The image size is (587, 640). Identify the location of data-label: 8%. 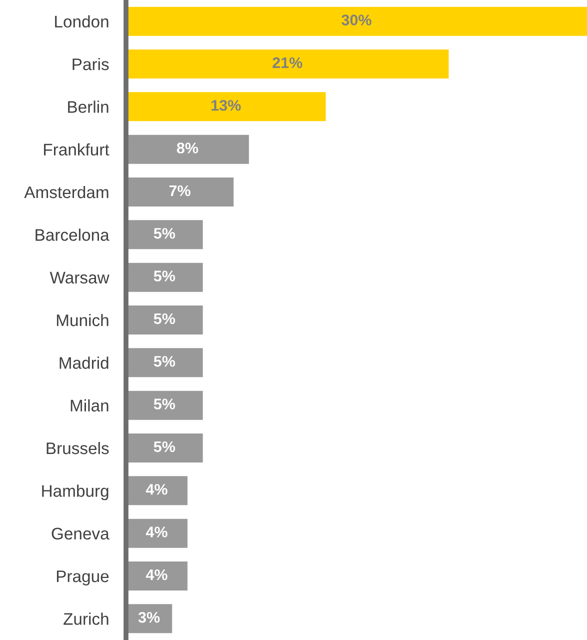
(187, 148).